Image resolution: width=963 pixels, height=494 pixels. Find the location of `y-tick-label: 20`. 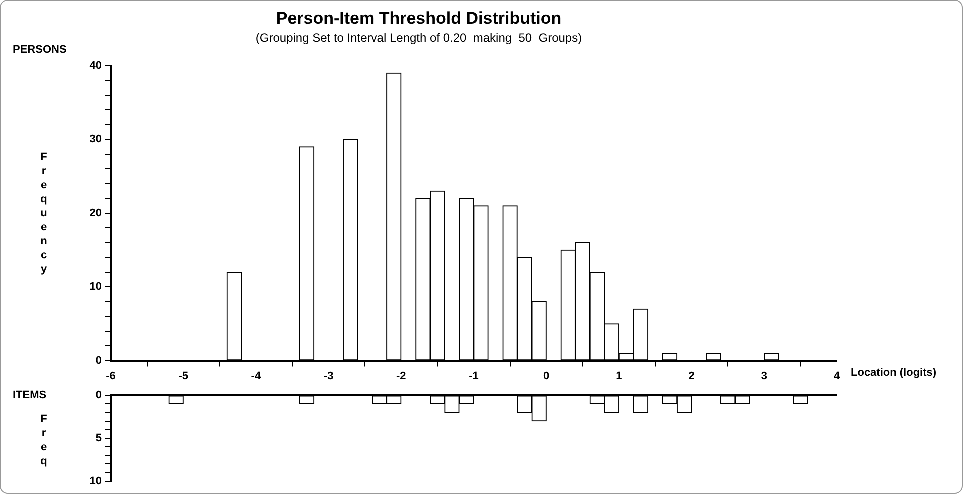

y-tick-label: 20 is located at coordinates (96, 213).